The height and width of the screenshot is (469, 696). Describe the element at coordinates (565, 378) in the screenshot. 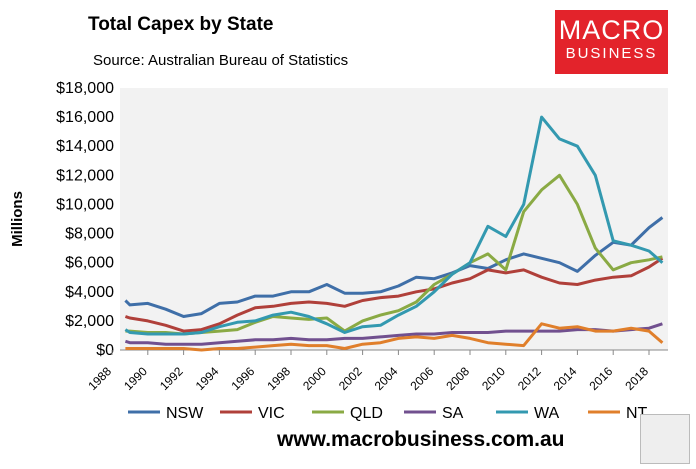

I see `x-tick-label: 2014` at that location.